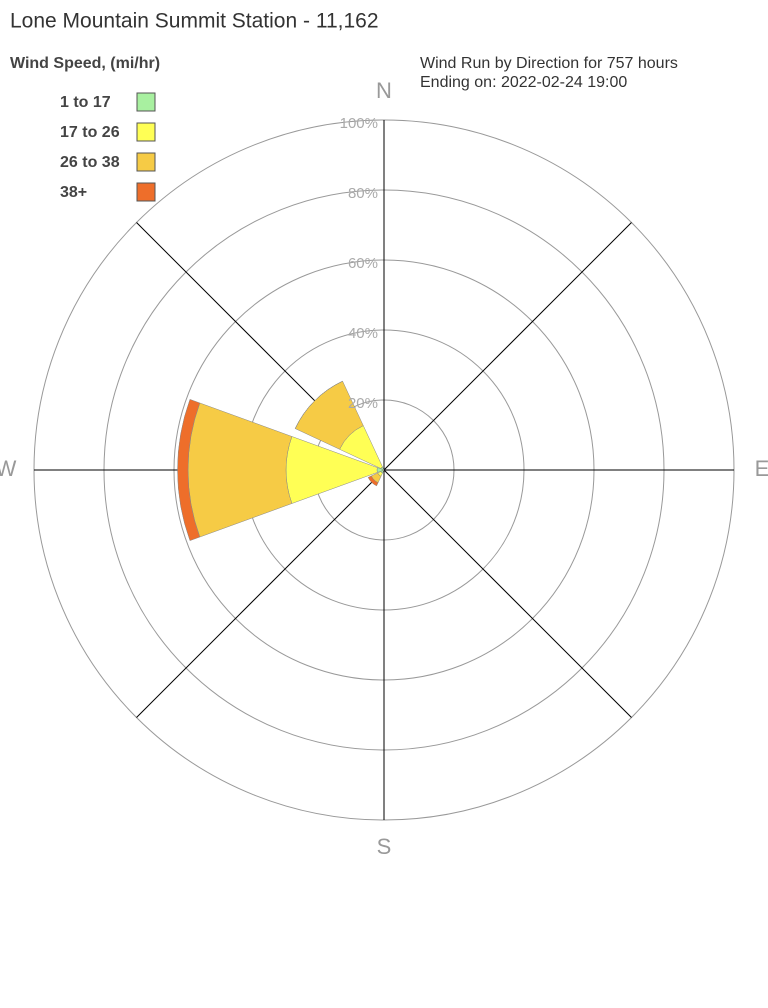 This screenshot has width=768, height=1008. What do you see at coordinates (8, 468) in the screenshot?
I see `direction-label: W` at bounding box center [8, 468].